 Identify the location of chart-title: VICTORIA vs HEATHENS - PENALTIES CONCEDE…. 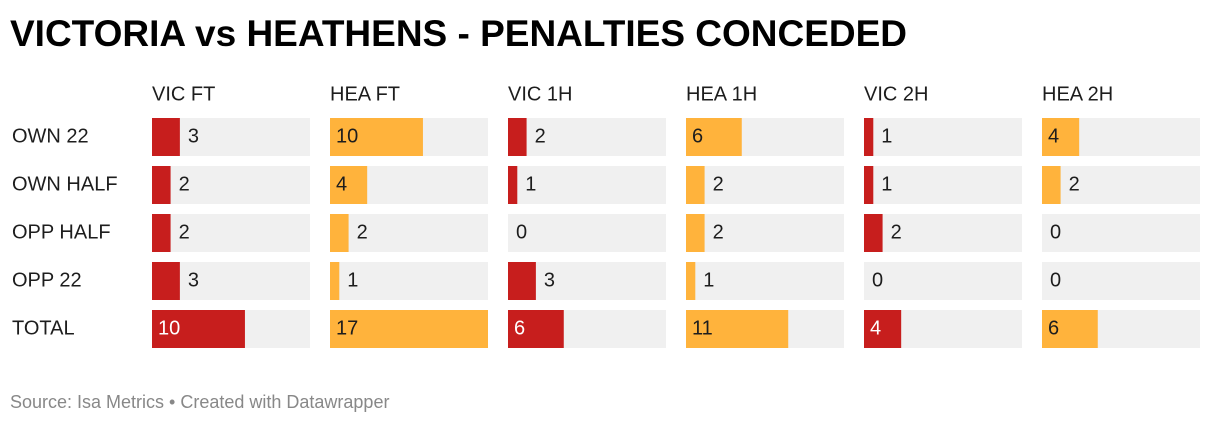
(458, 33).